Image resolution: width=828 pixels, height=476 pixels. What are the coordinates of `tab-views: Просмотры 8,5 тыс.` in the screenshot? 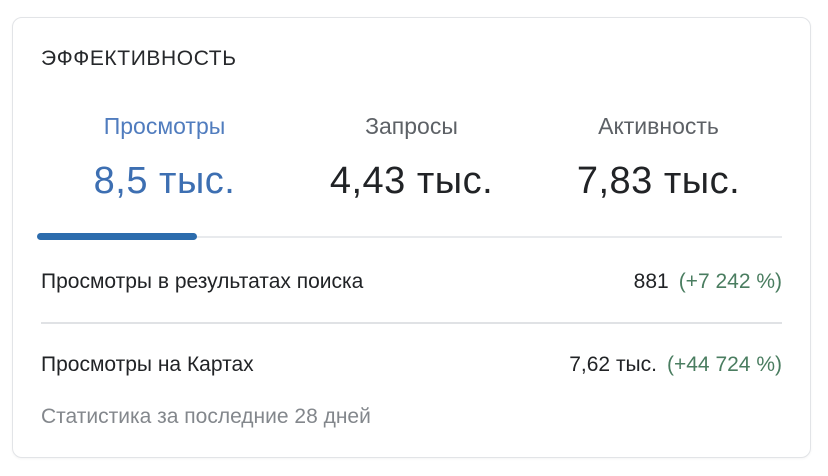 It's located at (164, 158).